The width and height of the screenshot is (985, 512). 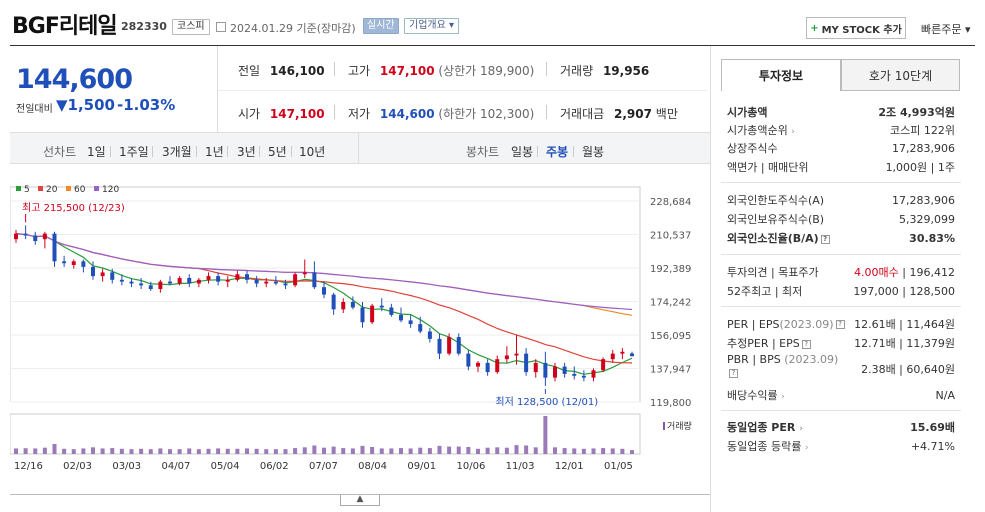 I want to click on x-tick-label: 09/01, so click(x=421, y=466).